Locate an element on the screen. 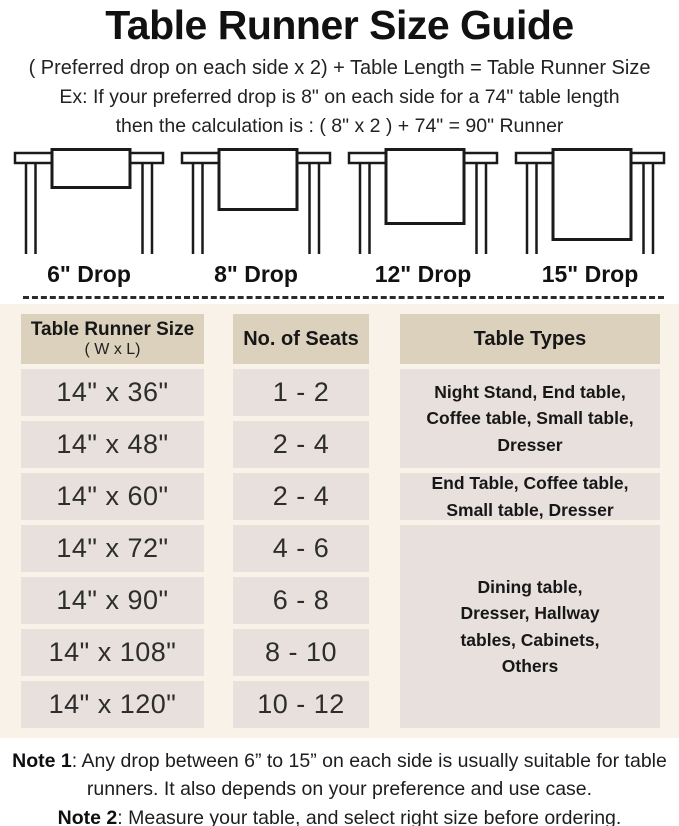  table-side-view-12in-icon is located at coordinates (423, 201).